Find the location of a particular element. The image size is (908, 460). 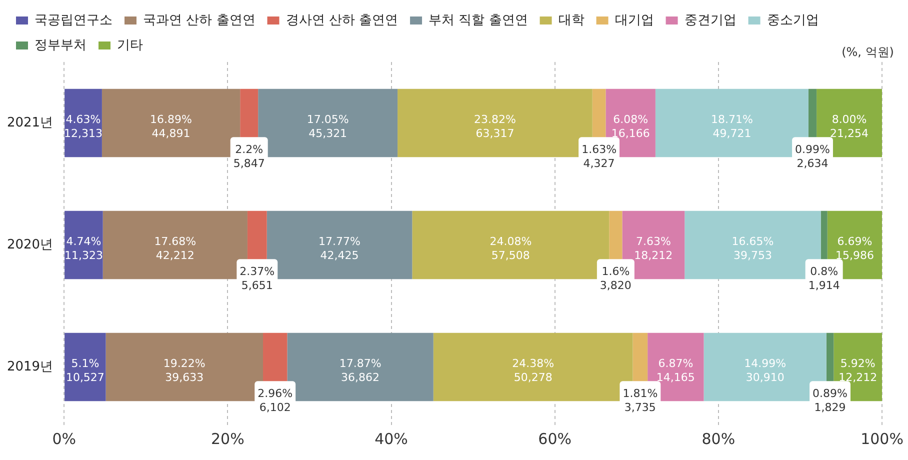

data-label: 4.63% 12,313 is located at coordinates (83, 126).